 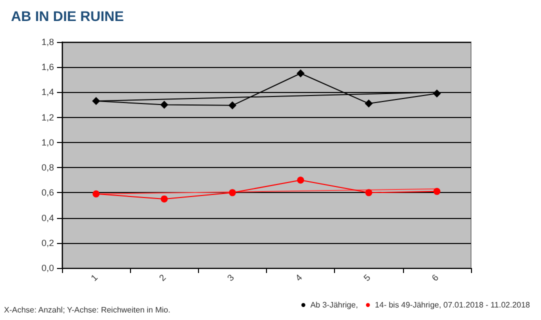 I want to click on text: X-Achse: Anzahl; Y-Achse: Reichweiten in Mio., so click(x=87, y=310).